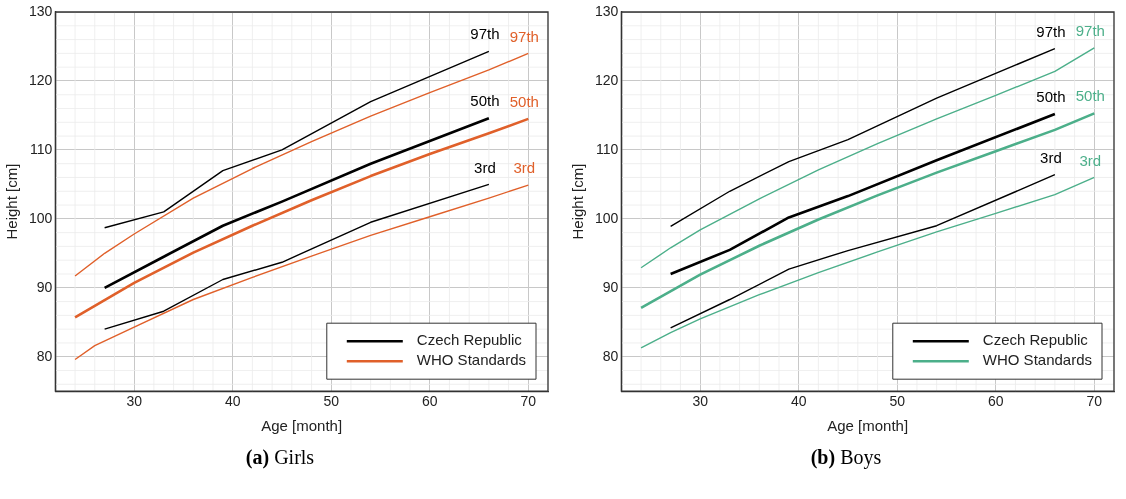 Image resolution: width=1126 pixels, height=499 pixels. What do you see at coordinates (280, 457) in the screenshot?
I see `text: (a) Girls` at bounding box center [280, 457].